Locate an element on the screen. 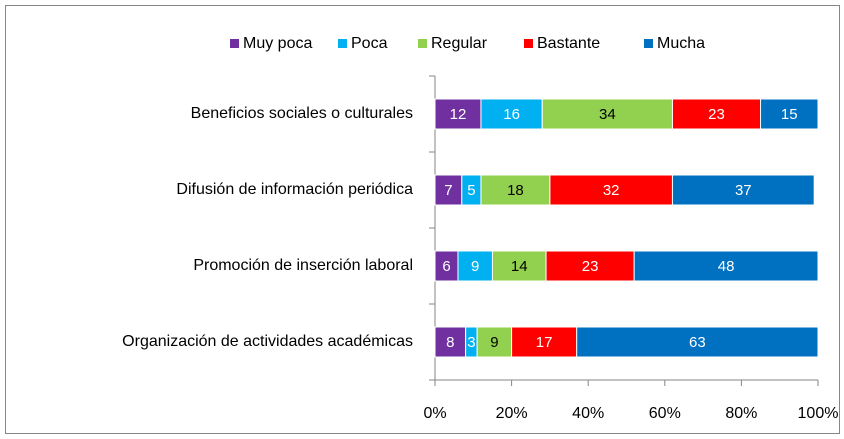 The image size is (844, 439). x-tick-label: 100% is located at coordinates (818, 413).